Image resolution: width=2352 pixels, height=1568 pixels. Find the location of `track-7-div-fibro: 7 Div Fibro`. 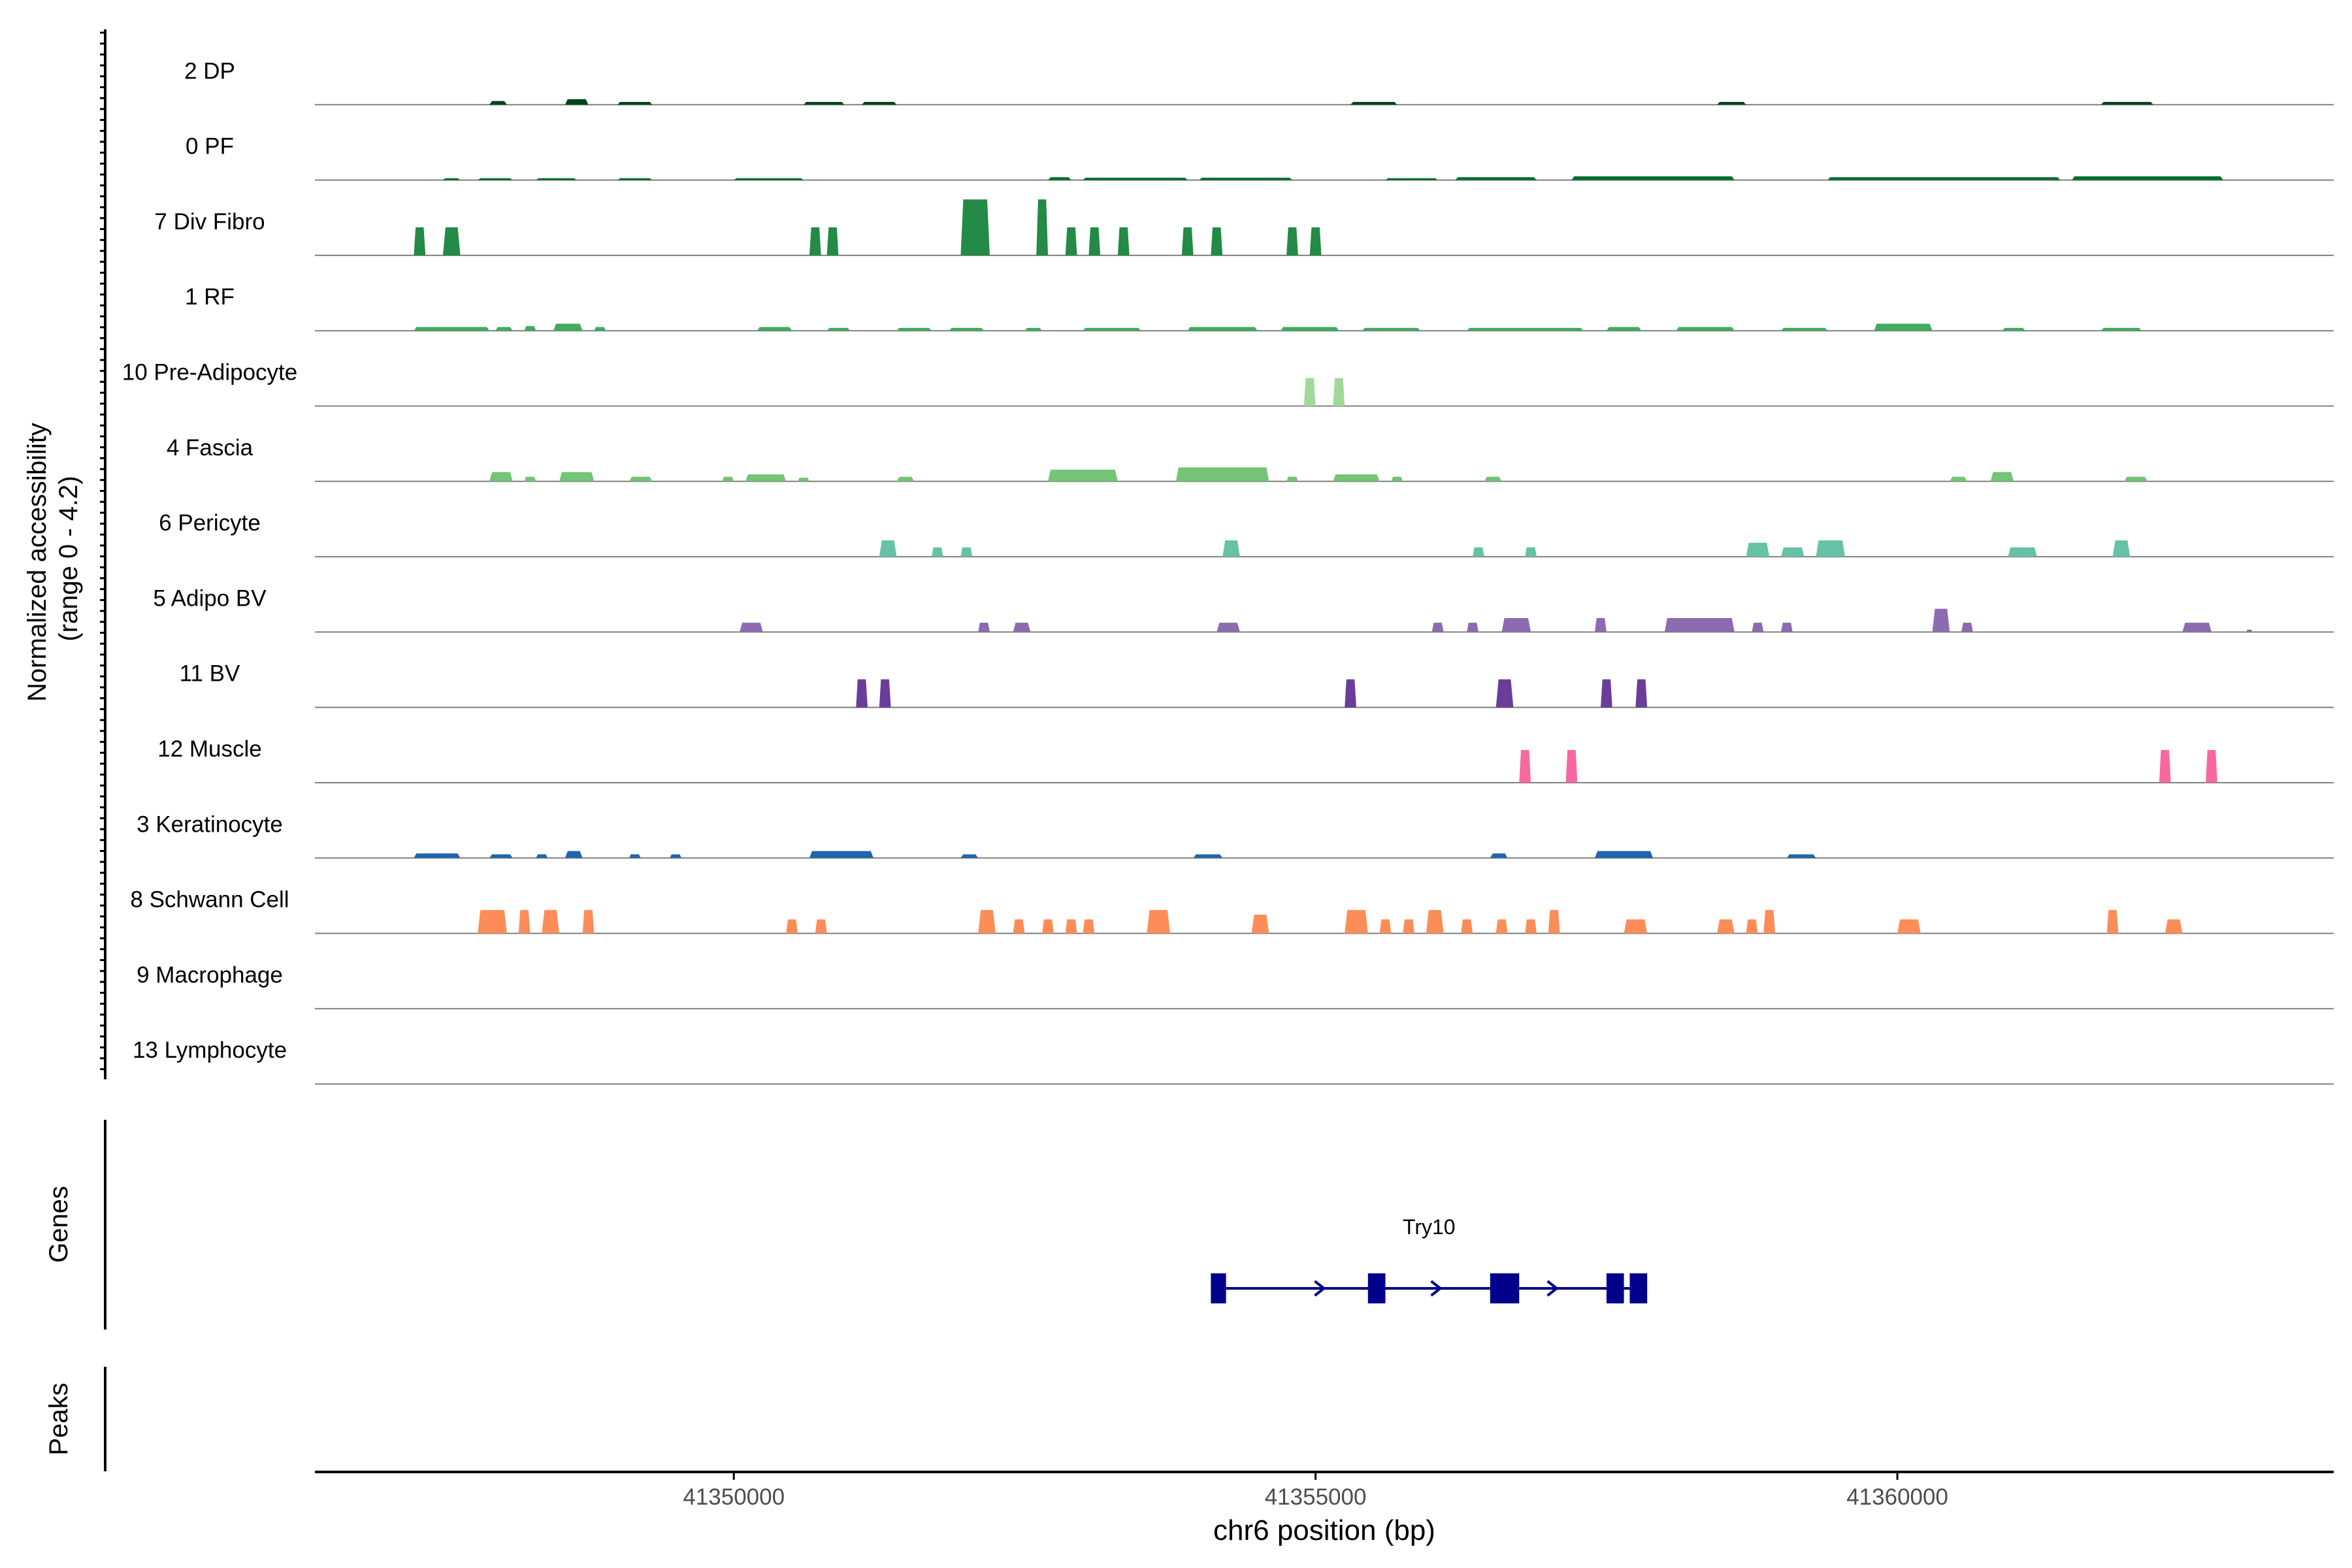

track-7-div-fibro: 7 Div Fibro is located at coordinates (1244, 227).